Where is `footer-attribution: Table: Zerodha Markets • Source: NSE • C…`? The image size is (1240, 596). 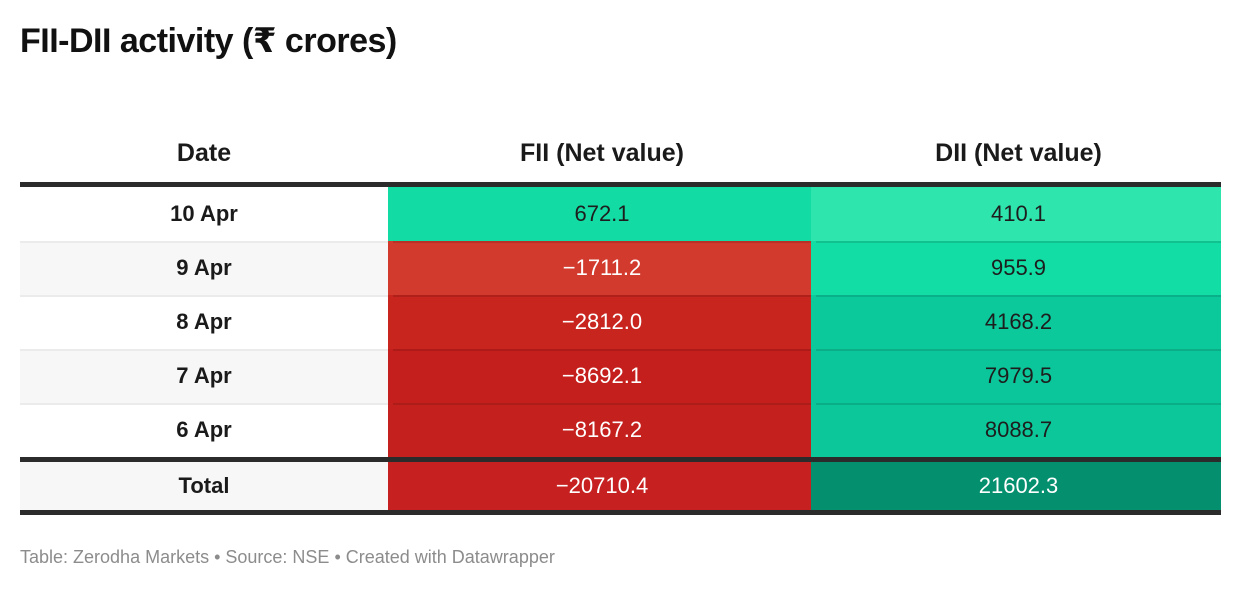
footer-attribution: Table: Zerodha Markets • Source: NSE • C… is located at coordinates (287, 557).